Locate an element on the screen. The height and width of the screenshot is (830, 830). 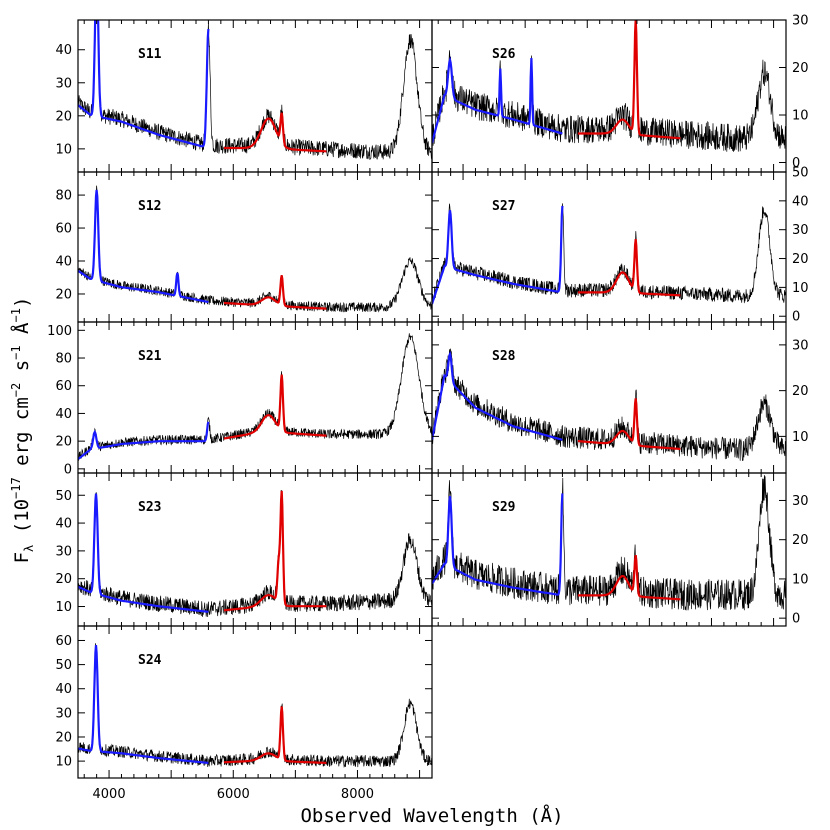
panel-label: S24 is located at coordinates (150, 660).